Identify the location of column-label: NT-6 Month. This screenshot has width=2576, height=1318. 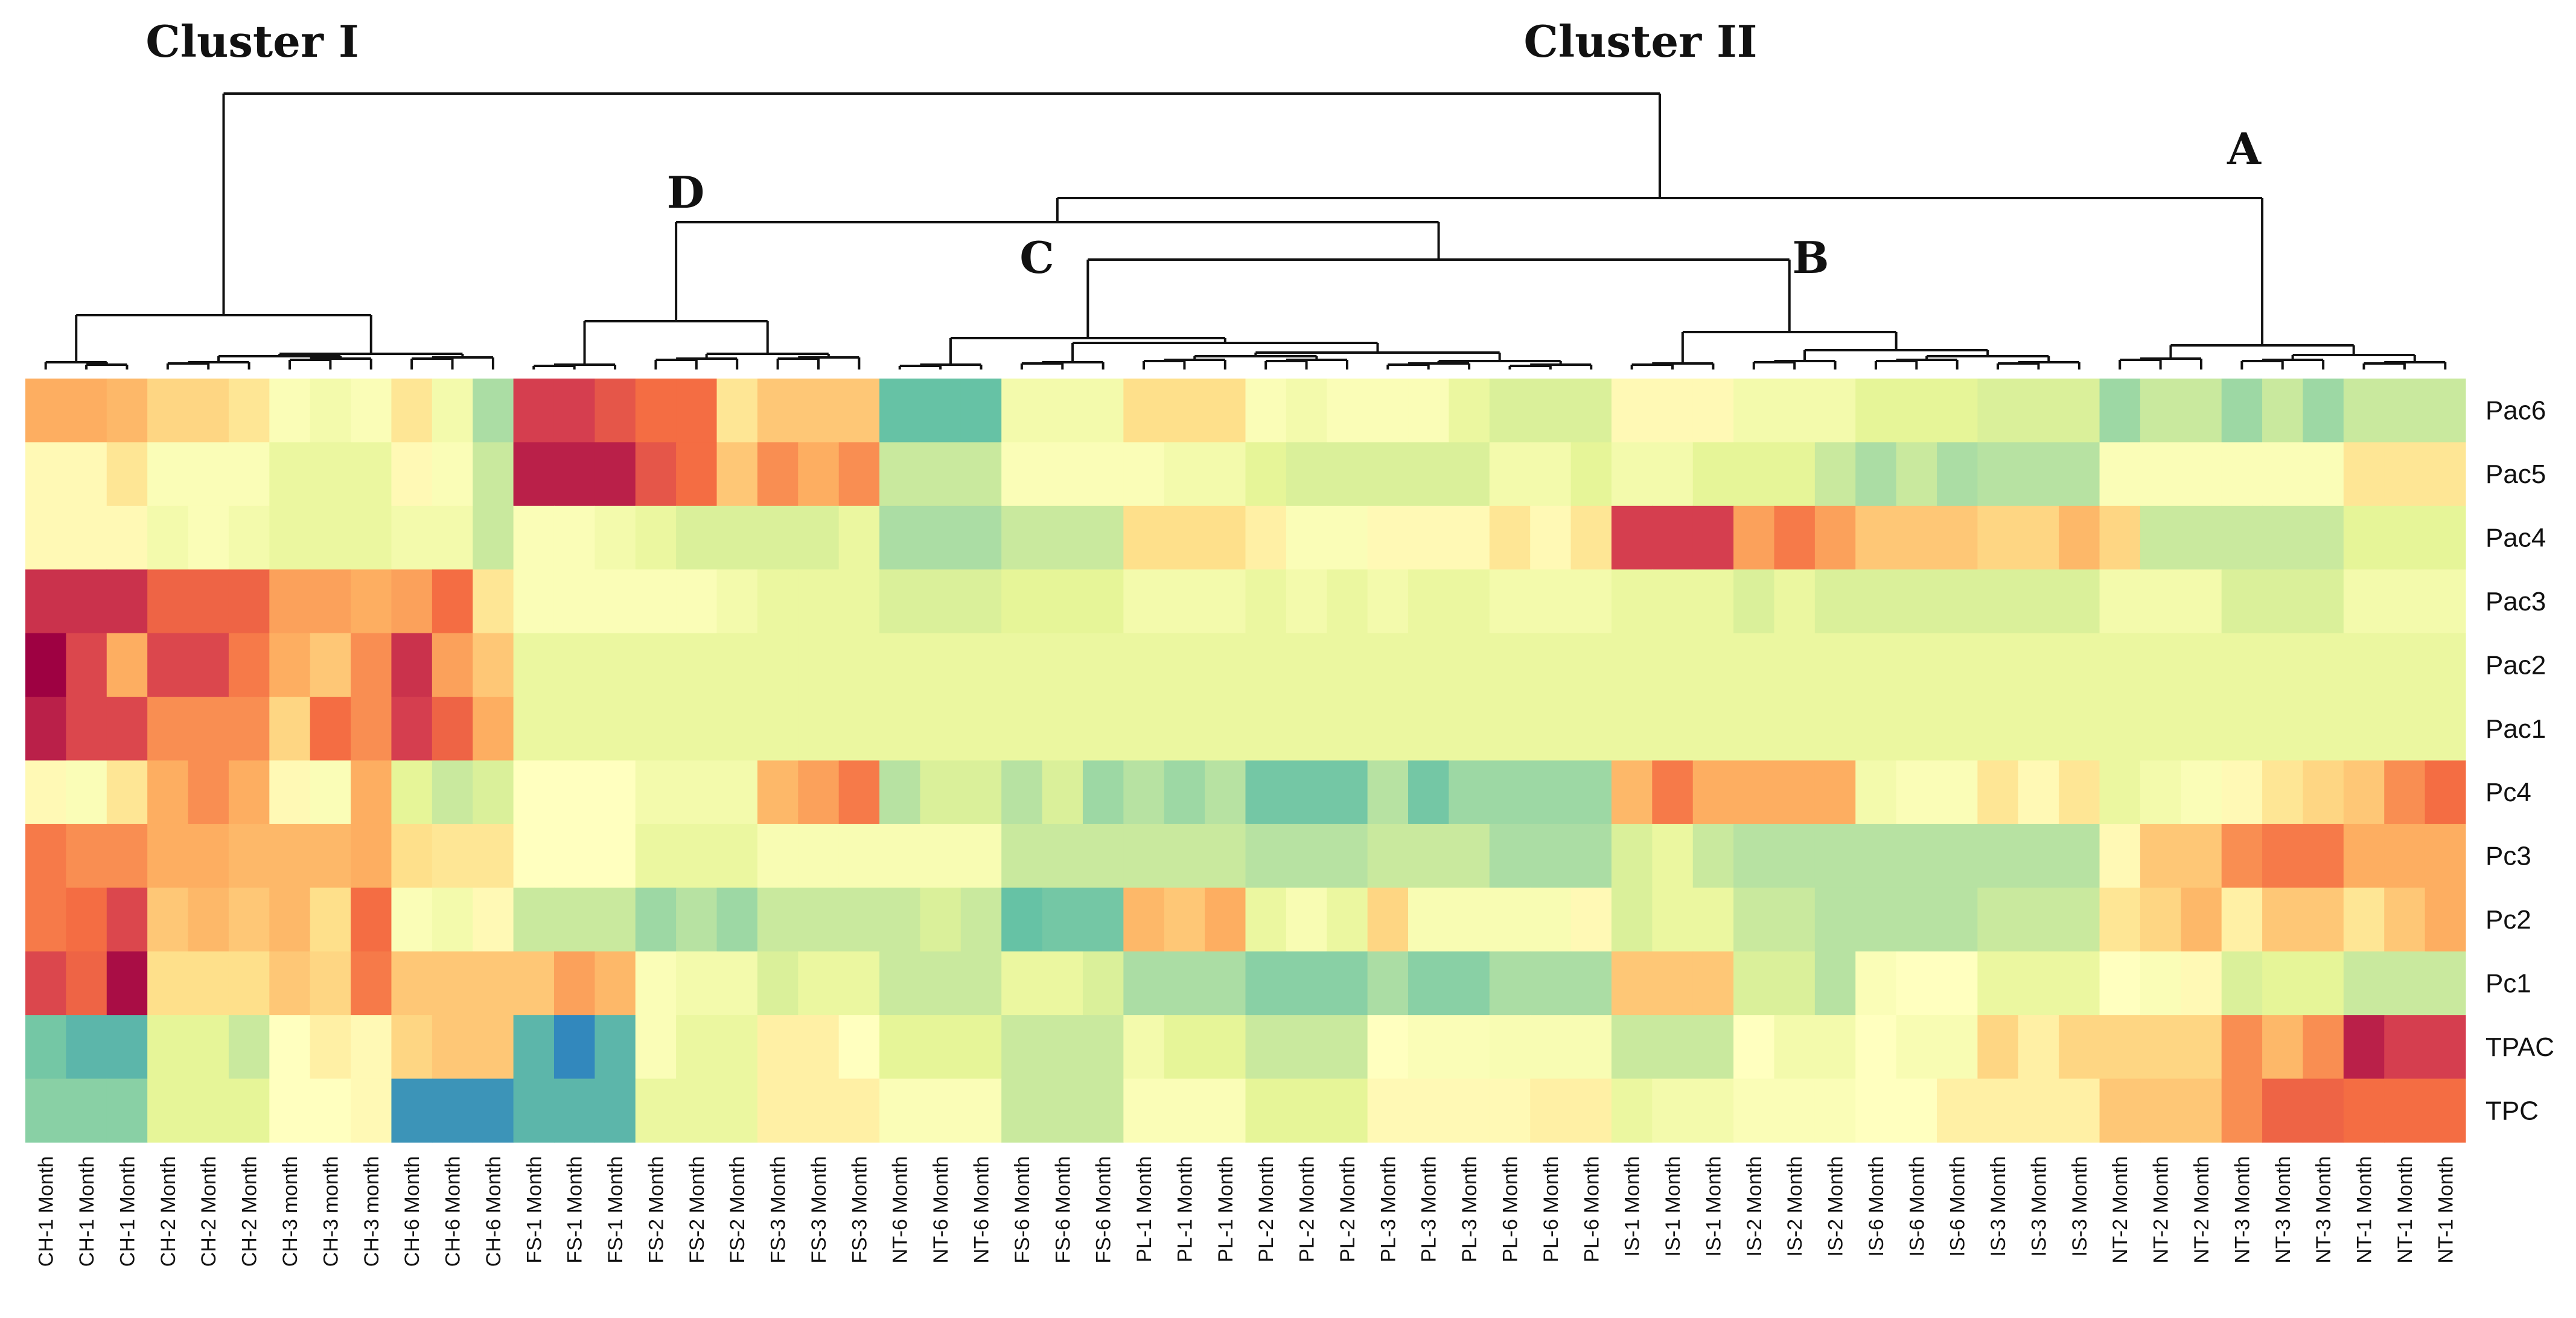
(982, 1210).